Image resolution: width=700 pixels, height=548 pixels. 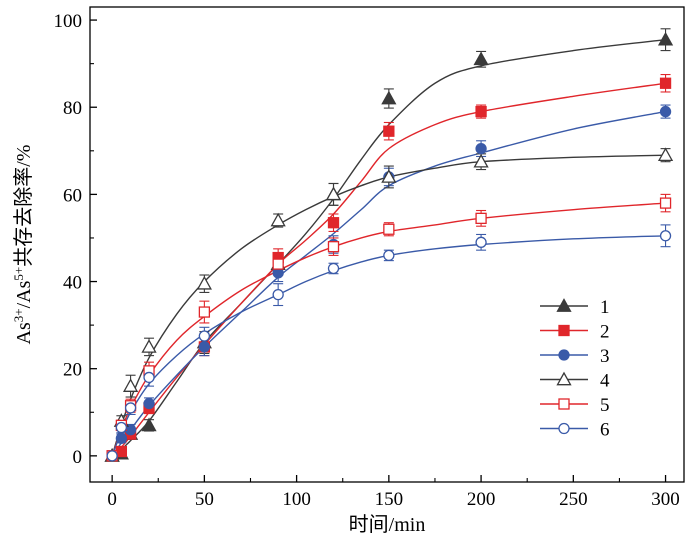 I want to click on x-tick-label: 150, so click(x=389, y=499).